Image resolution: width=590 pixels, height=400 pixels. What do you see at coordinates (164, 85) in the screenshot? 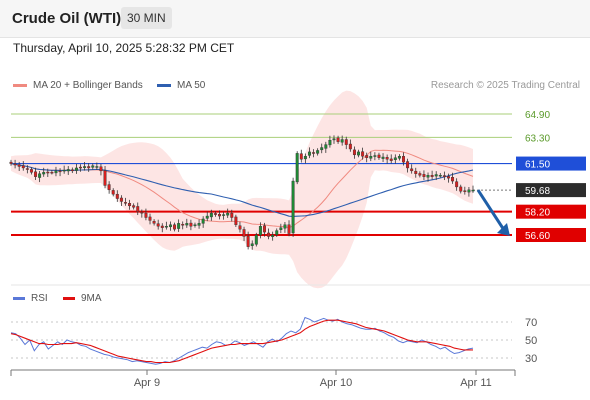
I see `ma50-swatch-icon` at bounding box center [164, 85].